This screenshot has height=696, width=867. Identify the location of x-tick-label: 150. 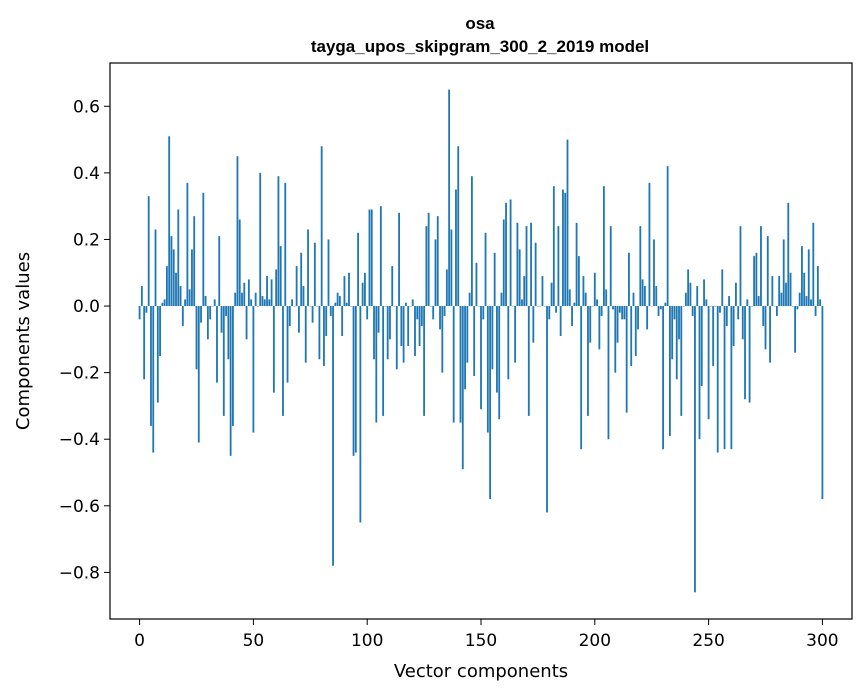
(481, 641).